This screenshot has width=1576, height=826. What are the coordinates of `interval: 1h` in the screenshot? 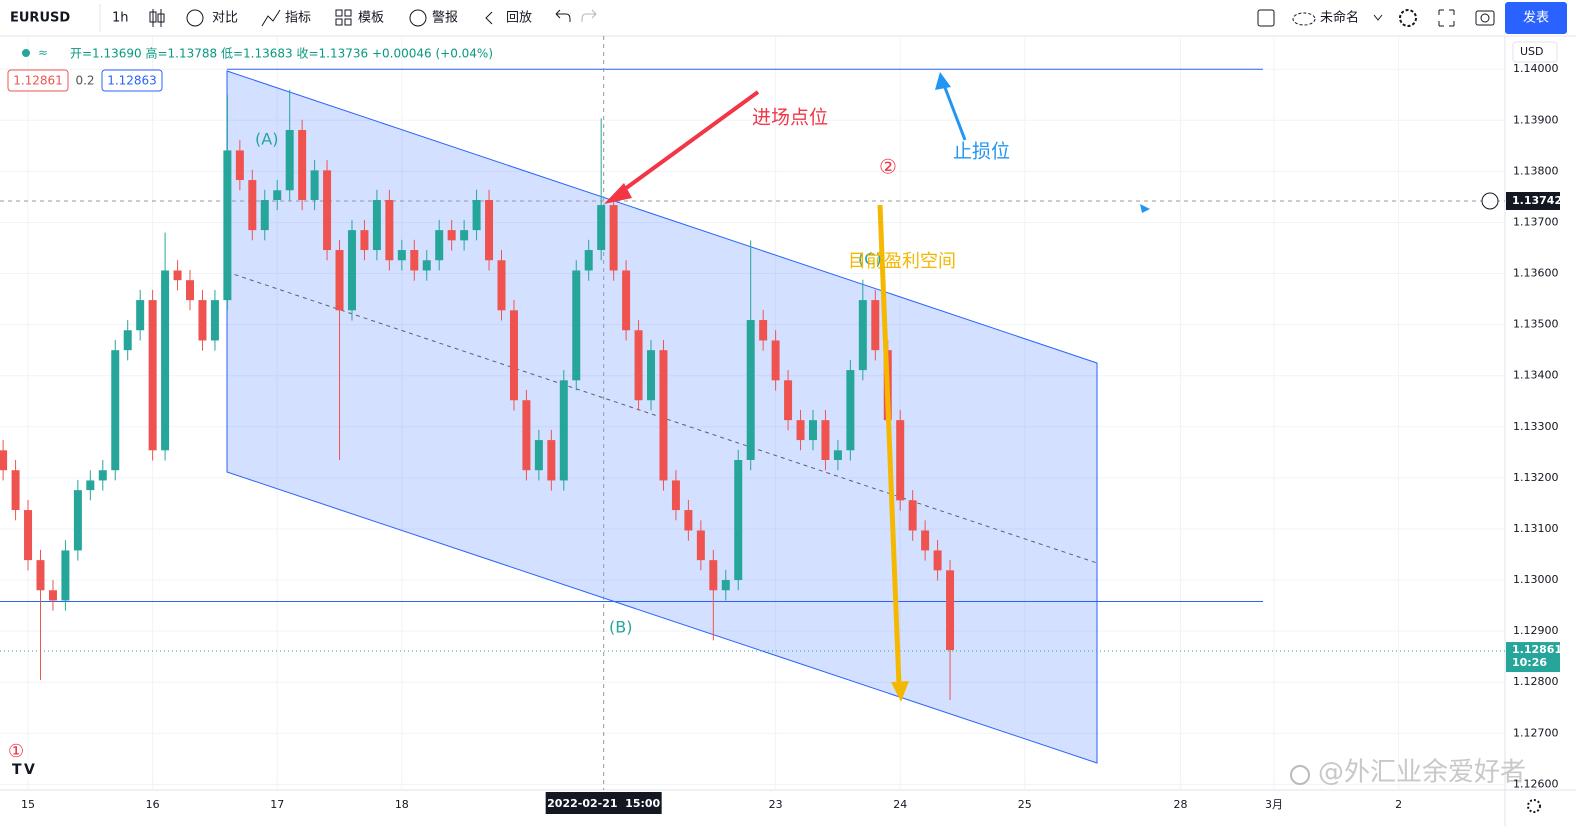 It's located at (120, 18).